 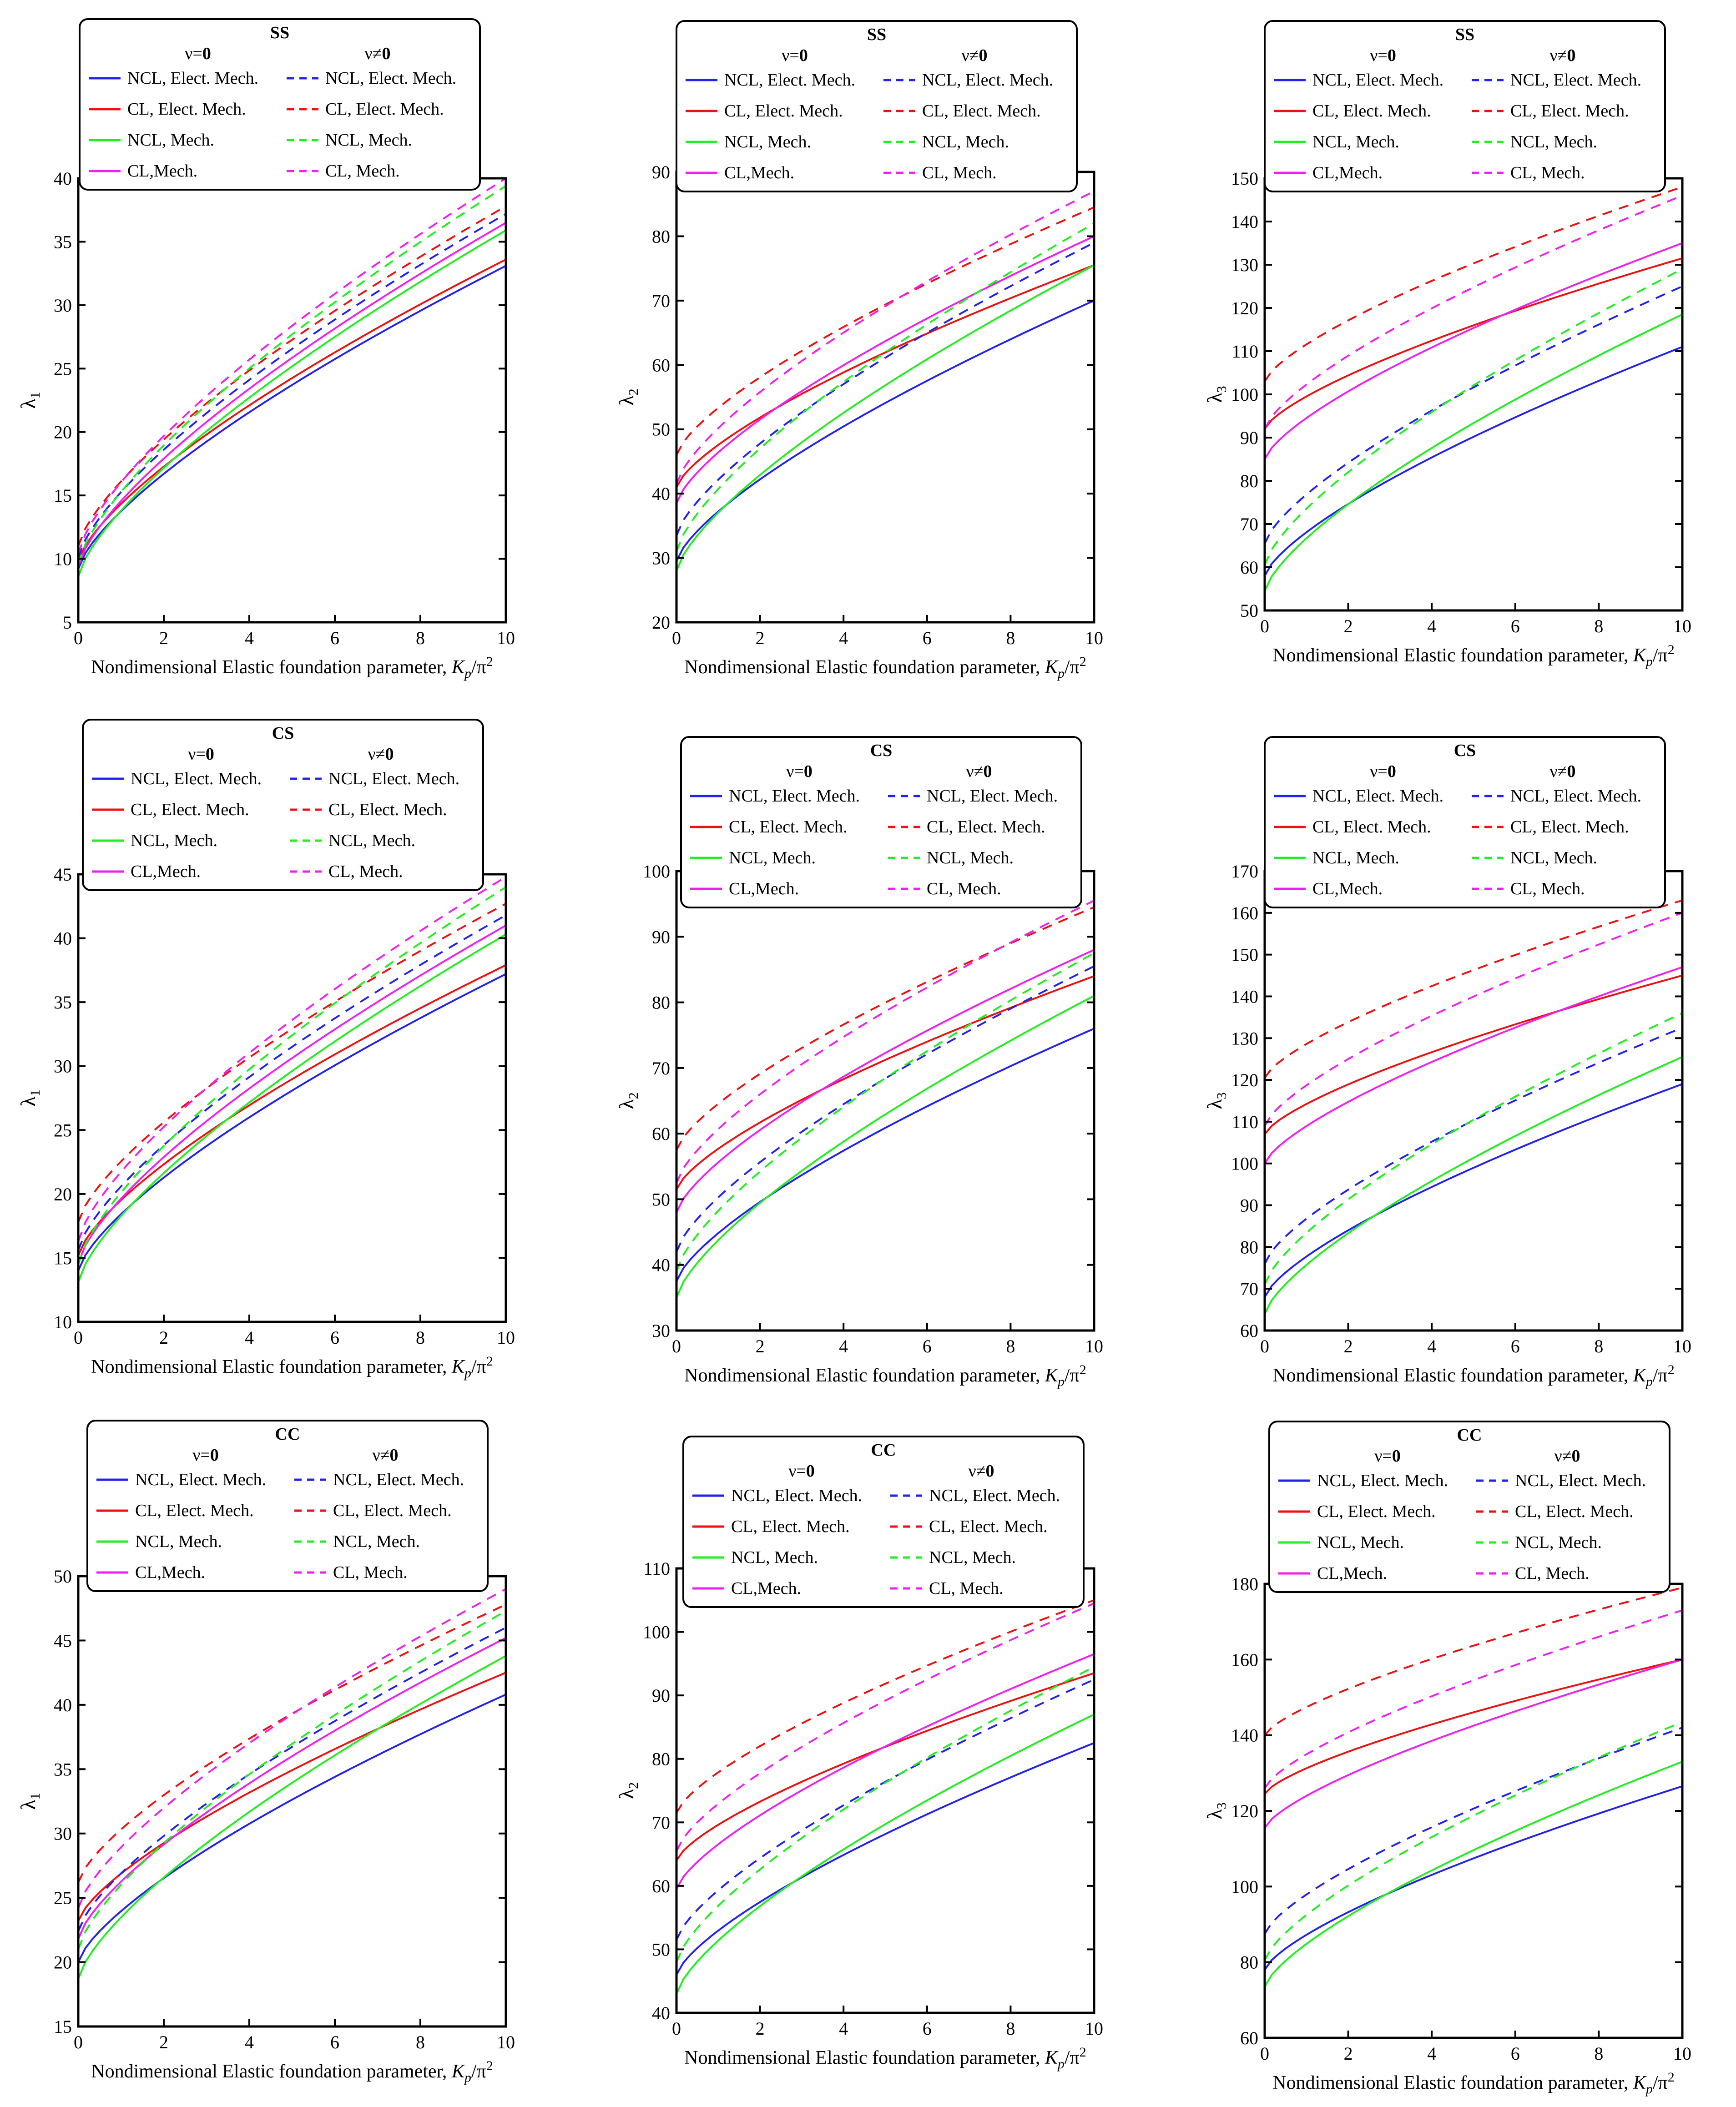 What do you see at coordinates (1244, 955) in the screenshot?
I see `y-tick-label: 150` at bounding box center [1244, 955].